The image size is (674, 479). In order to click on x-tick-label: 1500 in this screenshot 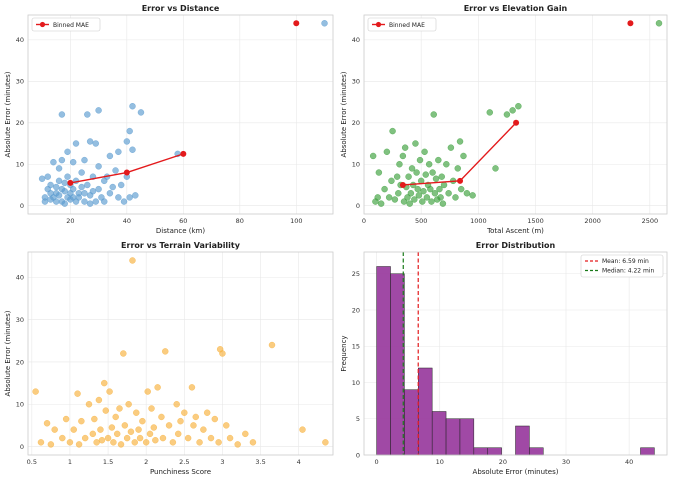, I will do `click(535, 221)`.